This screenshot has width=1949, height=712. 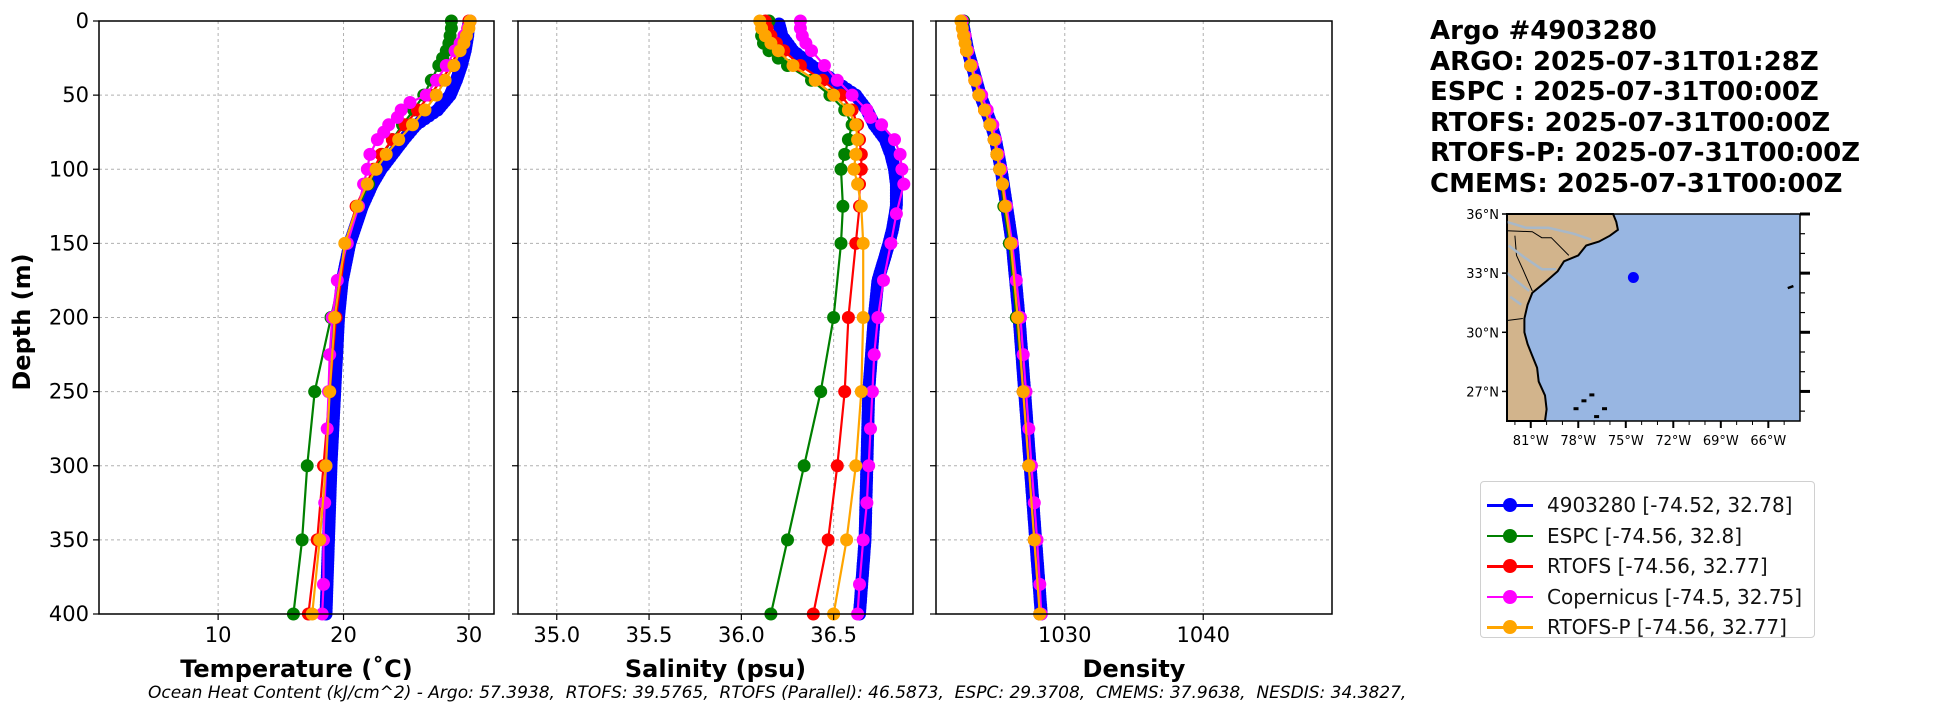 What do you see at coordinates (1670, 505) in the screenshot?
I see `legend-label: 4903280 [-74.52, 32.78]` at bounding box center [1670, 505].